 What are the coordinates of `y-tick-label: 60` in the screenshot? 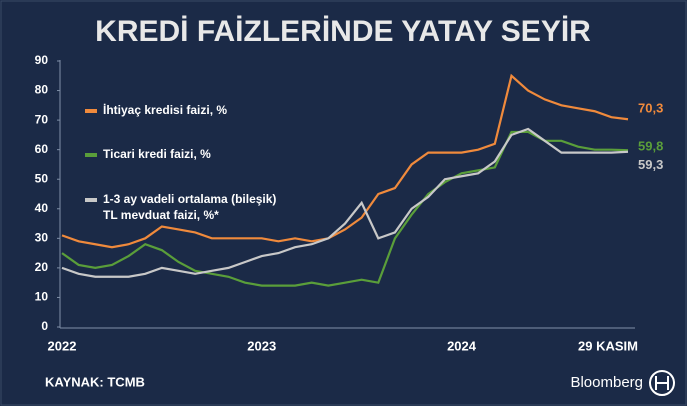 It's located at (42, 149).